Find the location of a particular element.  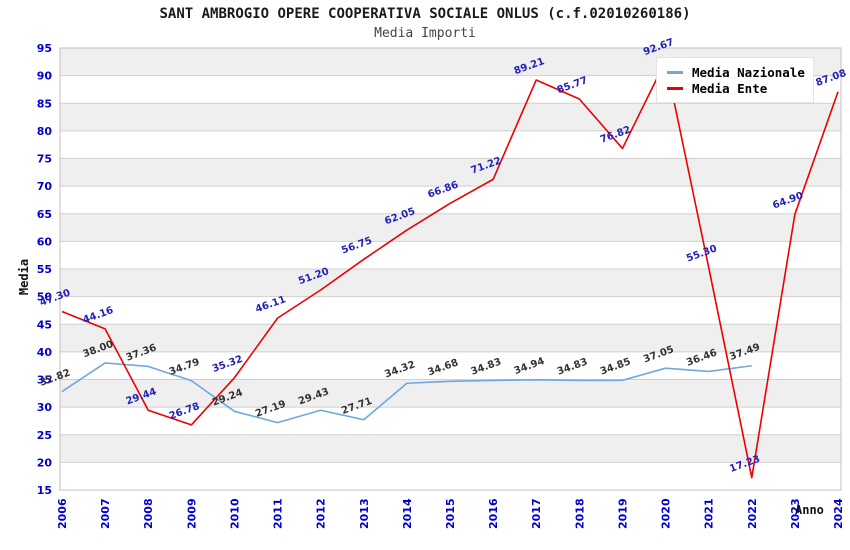

y-tick-label: 35 is located at coordinates (44, 380).